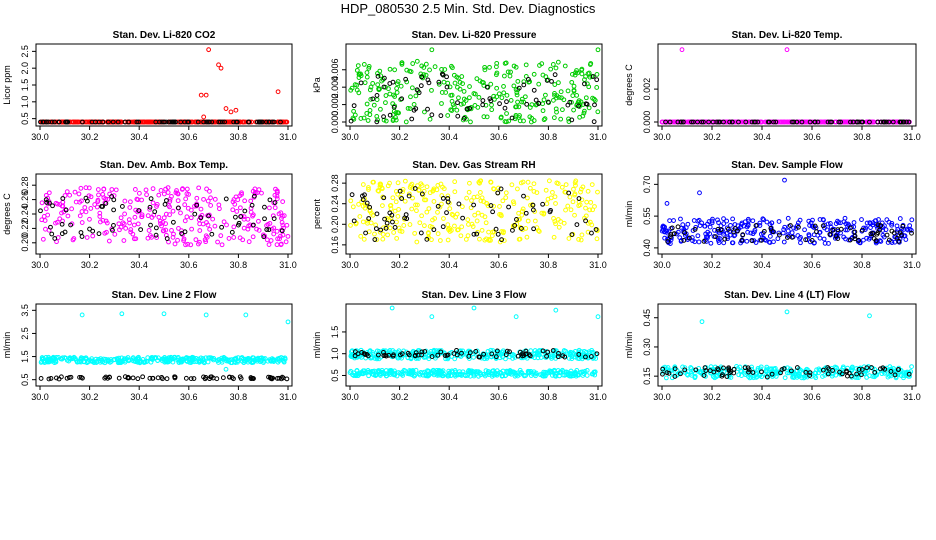 The height and width of the screenshot is (540, 936). What do you see at coordinates (712, 397) in the screenshot?
I see `x-tick-label: 30.2` at bounding box center [712, 397].